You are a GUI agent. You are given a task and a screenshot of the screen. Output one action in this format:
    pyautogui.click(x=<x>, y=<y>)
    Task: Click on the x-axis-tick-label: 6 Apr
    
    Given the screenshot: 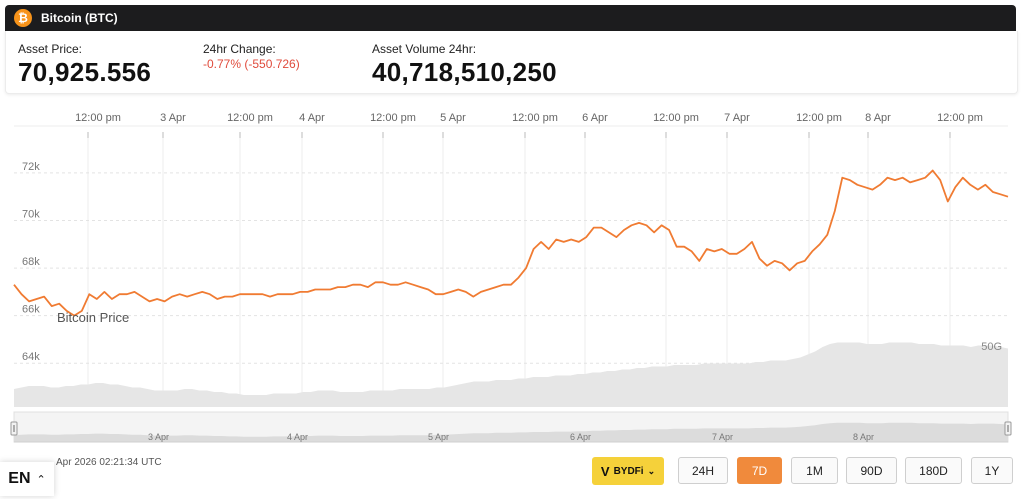 What is the action you would take?
    pyautogui.click(x=595, y=118)
    